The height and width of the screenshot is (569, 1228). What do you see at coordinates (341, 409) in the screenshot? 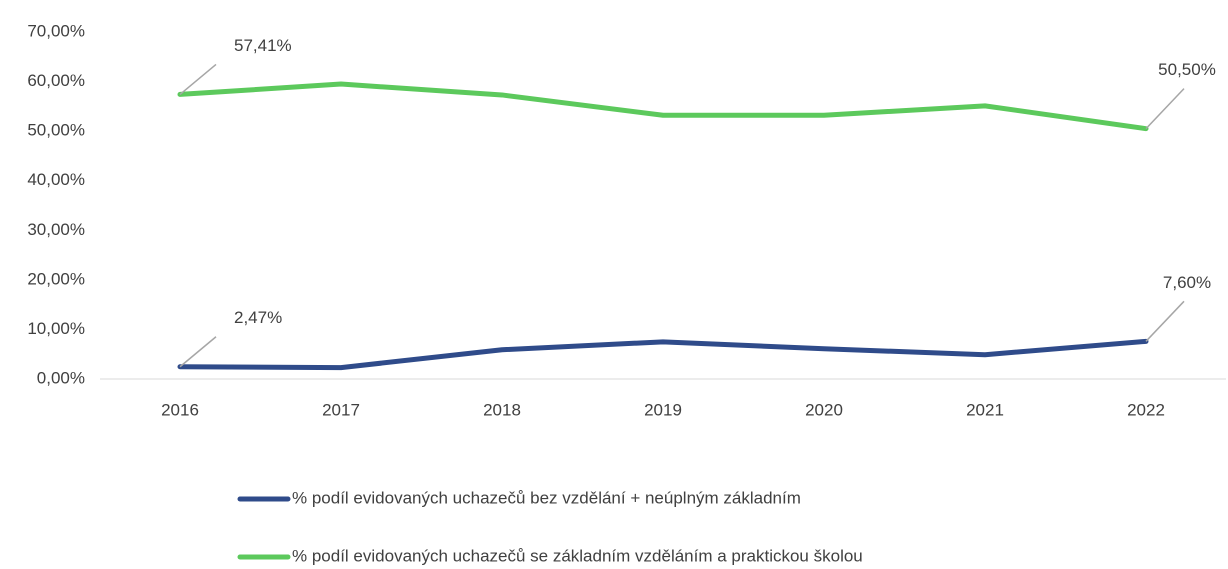
I see `x-tick-label: 2017` at bounding box center [341, 409].